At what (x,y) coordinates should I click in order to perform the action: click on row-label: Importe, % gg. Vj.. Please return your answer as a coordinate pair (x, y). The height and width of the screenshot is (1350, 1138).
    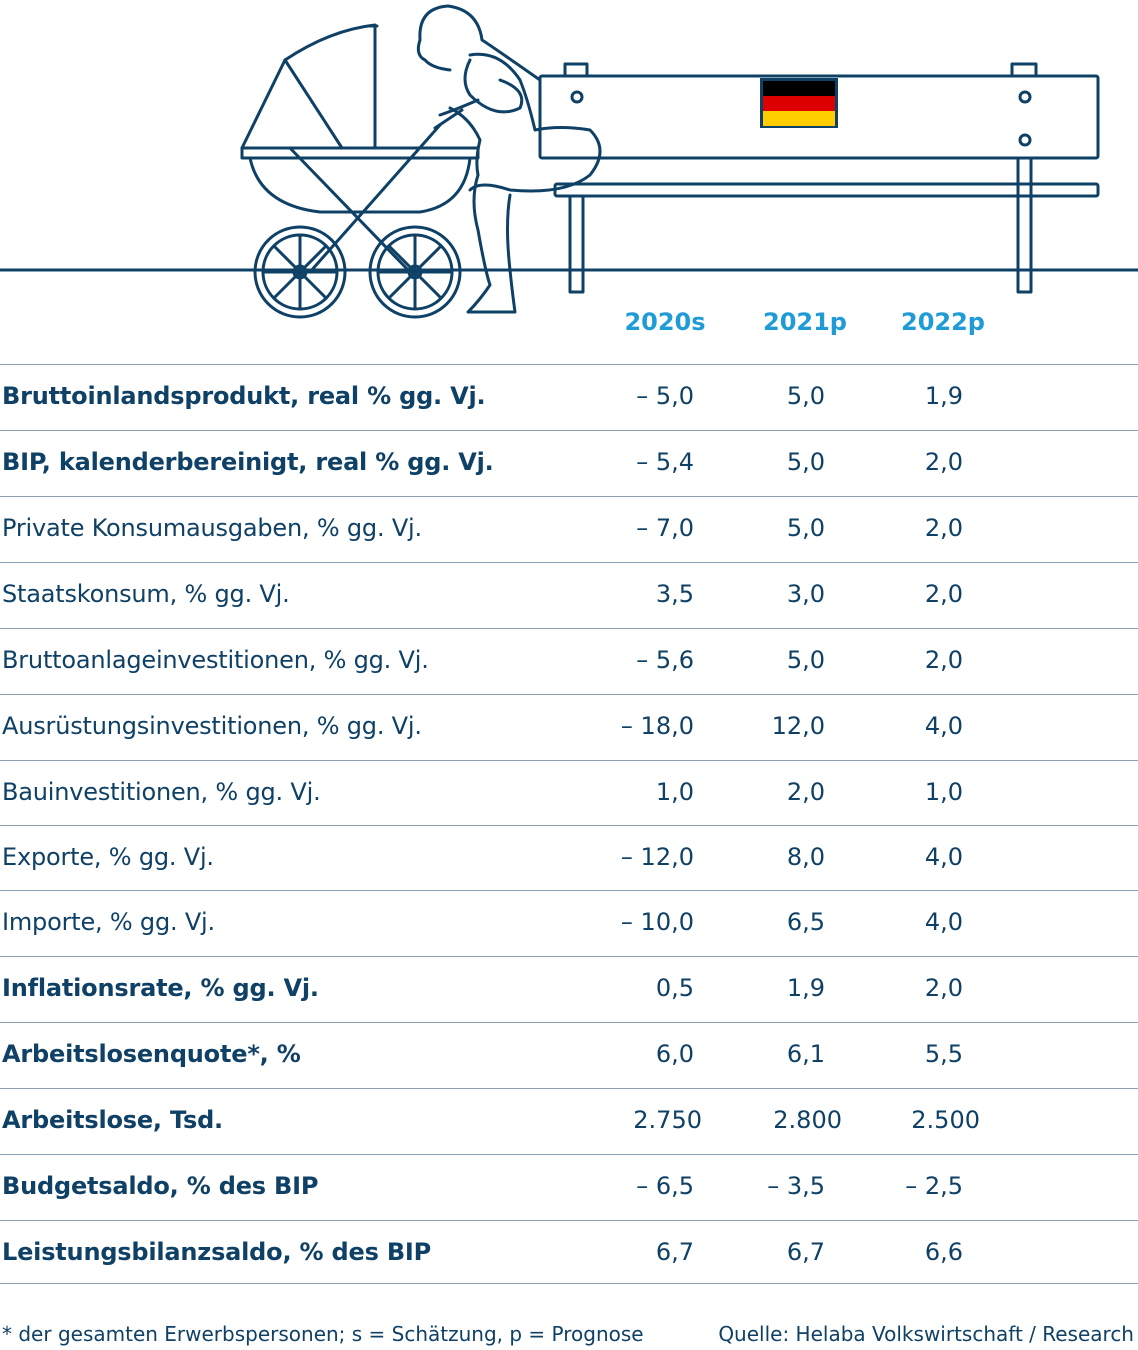
    Looking at the image, I should click on (108, 922).